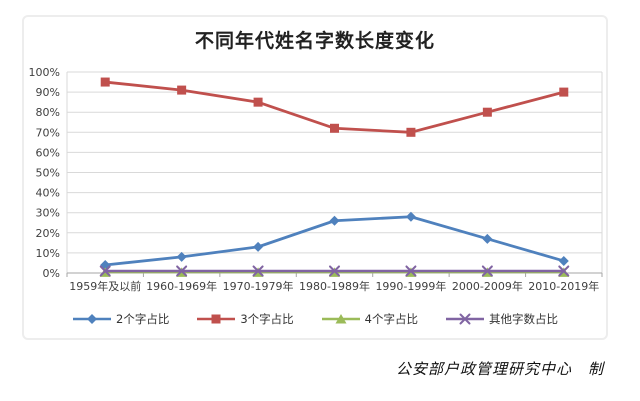 The image size is (640, 401). I want to click on legend-x-glyph, so click(464, 319).